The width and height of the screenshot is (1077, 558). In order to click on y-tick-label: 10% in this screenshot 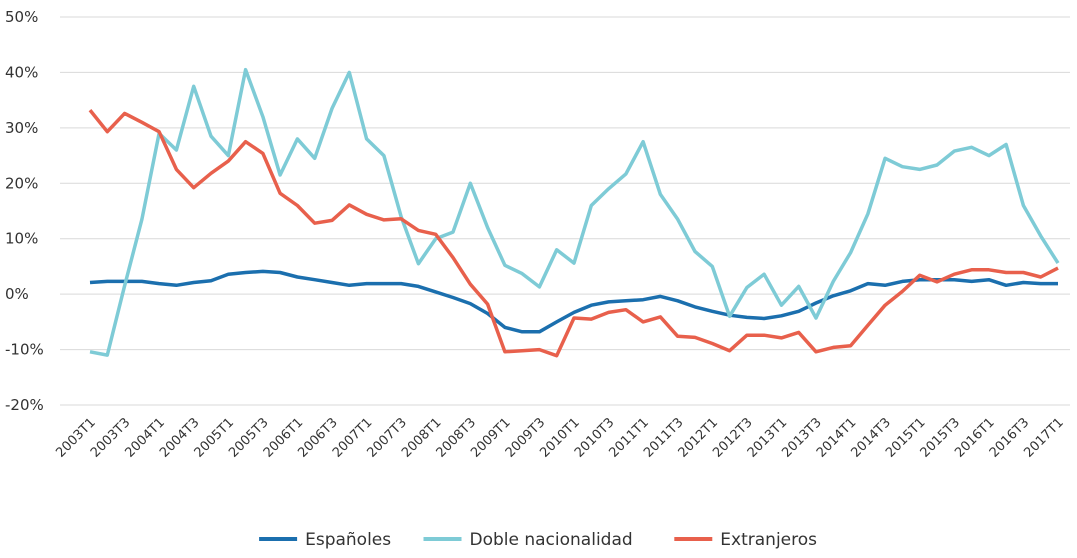, I will do `click(21, 239)`.